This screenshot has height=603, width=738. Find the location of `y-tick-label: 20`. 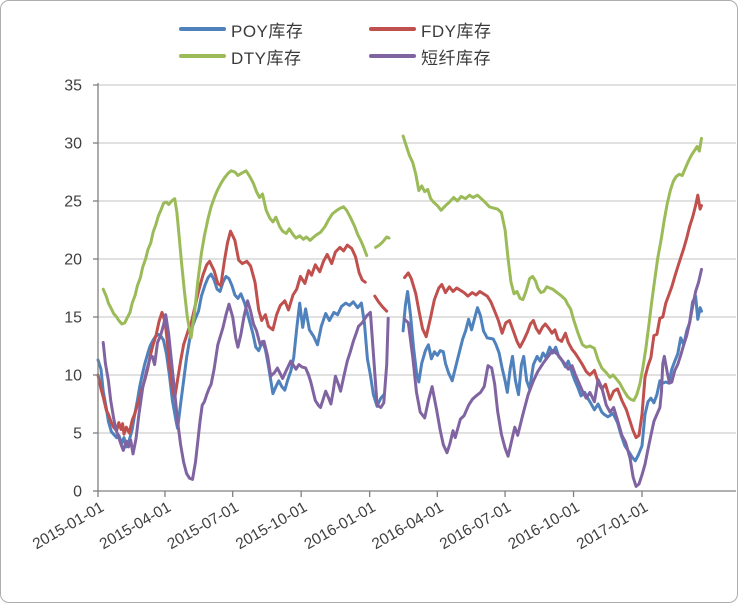

y-tick-label: 20 is located at coordinates (73, 260).